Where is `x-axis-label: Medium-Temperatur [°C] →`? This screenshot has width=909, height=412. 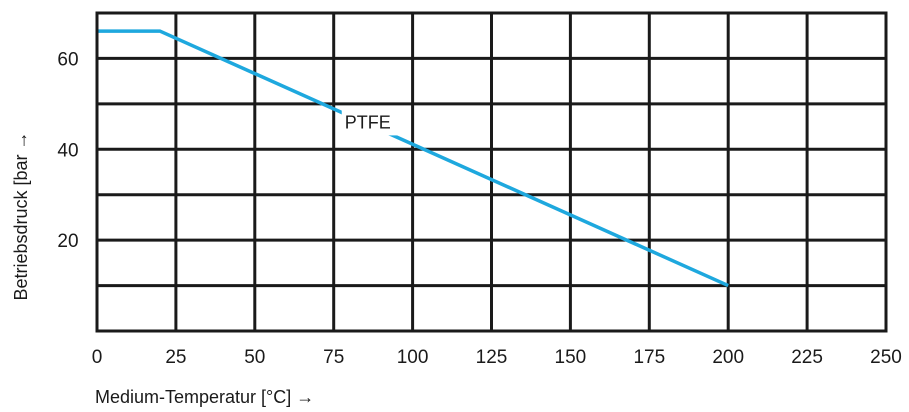
x-axis-label: Medium-Temperatur [°C] → is located at coordinates (204, 397).